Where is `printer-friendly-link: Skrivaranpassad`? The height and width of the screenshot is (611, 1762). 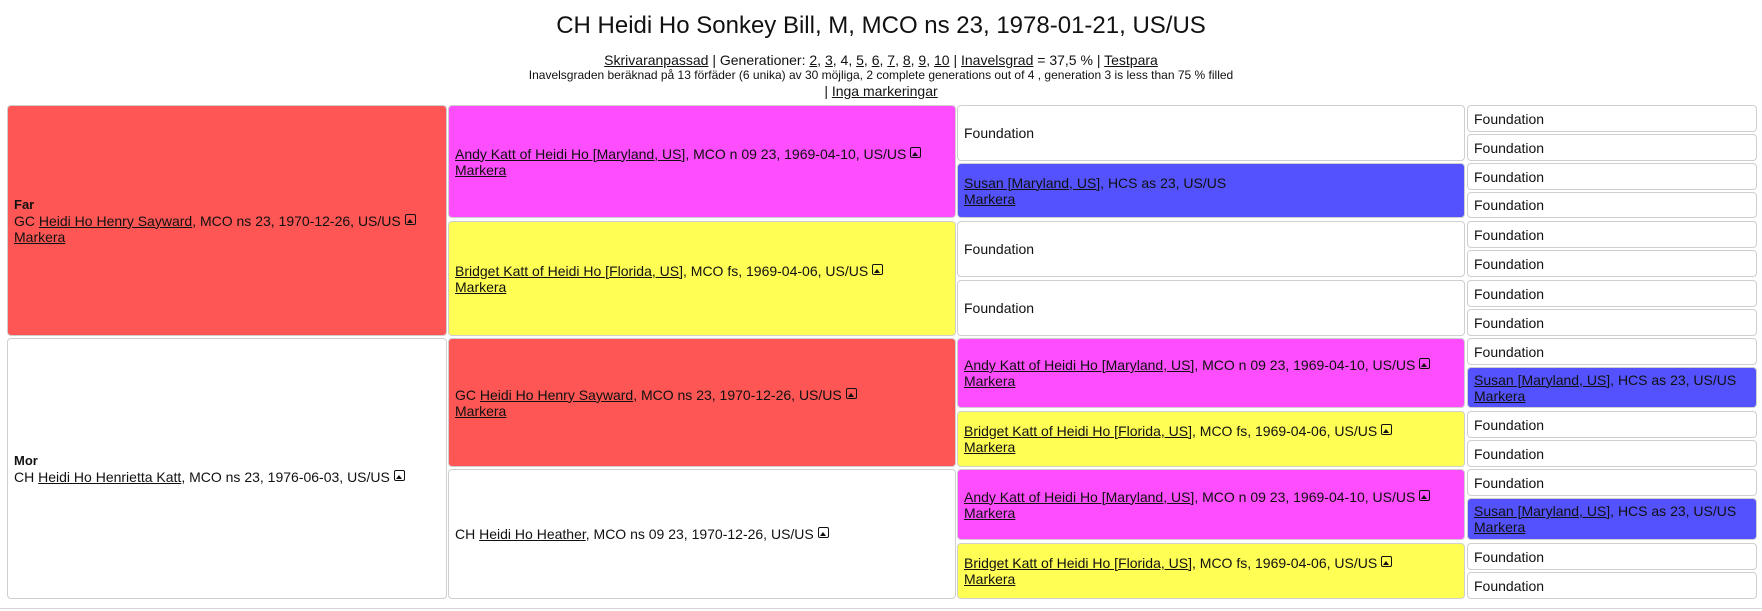 printer-friendly-link: Skrivaranpassad is located at coordinates (656, 60).